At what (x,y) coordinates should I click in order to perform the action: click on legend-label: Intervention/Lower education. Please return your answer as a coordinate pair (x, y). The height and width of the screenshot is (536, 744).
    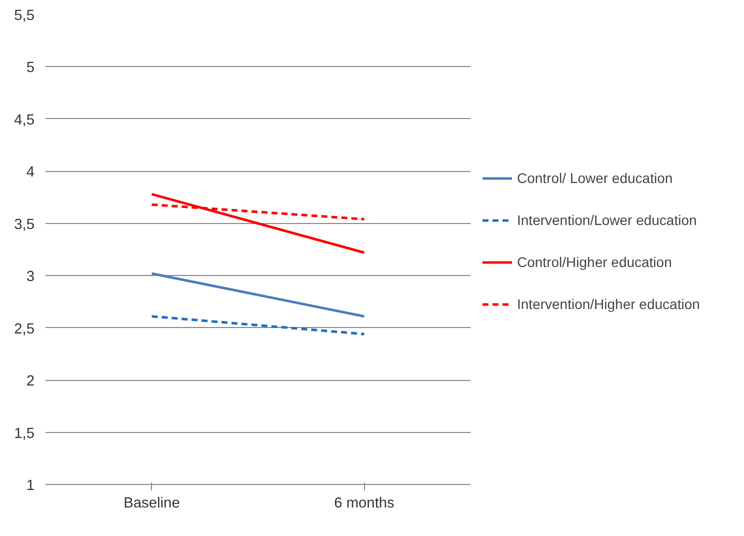
    Looking at the image, I should click on (607, 220).